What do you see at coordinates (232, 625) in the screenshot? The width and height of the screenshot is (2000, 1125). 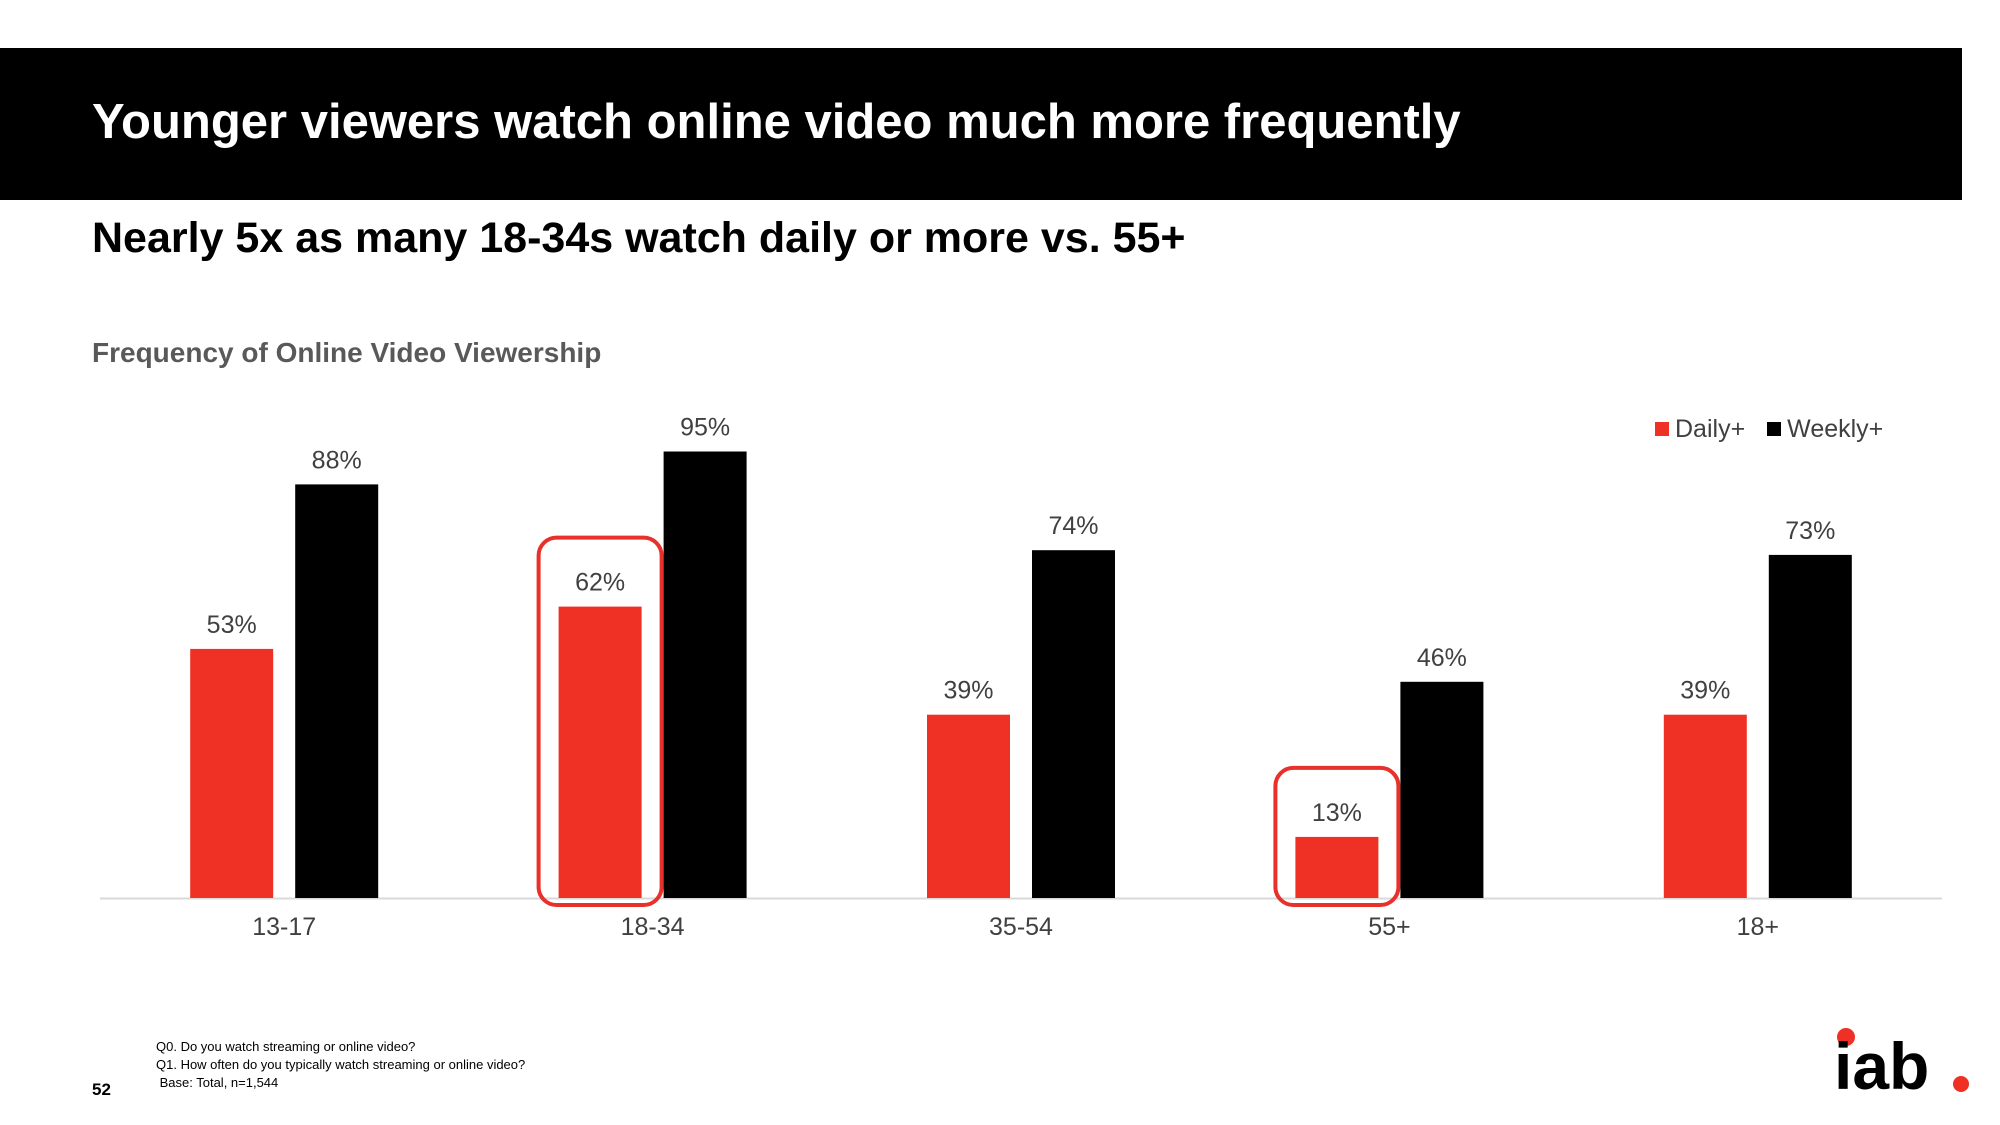 I see `data-label-daily-13-17: 53%` at bounding box center [232, 625].